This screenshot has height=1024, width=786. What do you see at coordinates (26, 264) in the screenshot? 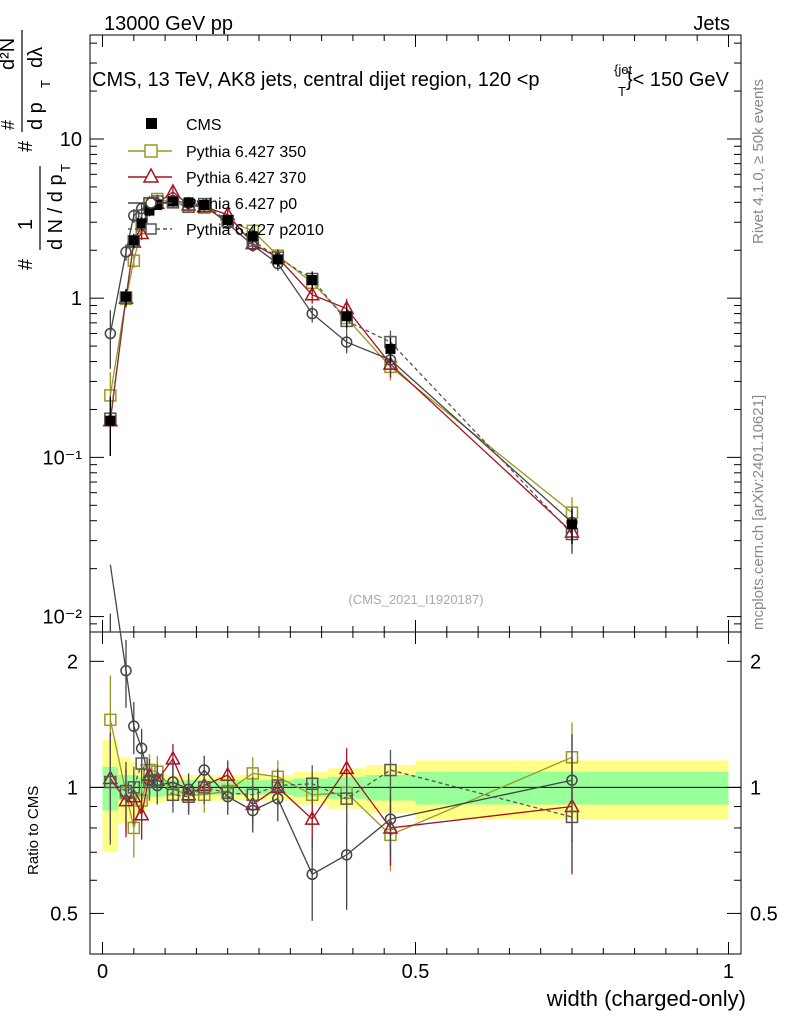
I see `ylabel-hash-1: #` at bounding box center [26, 264].